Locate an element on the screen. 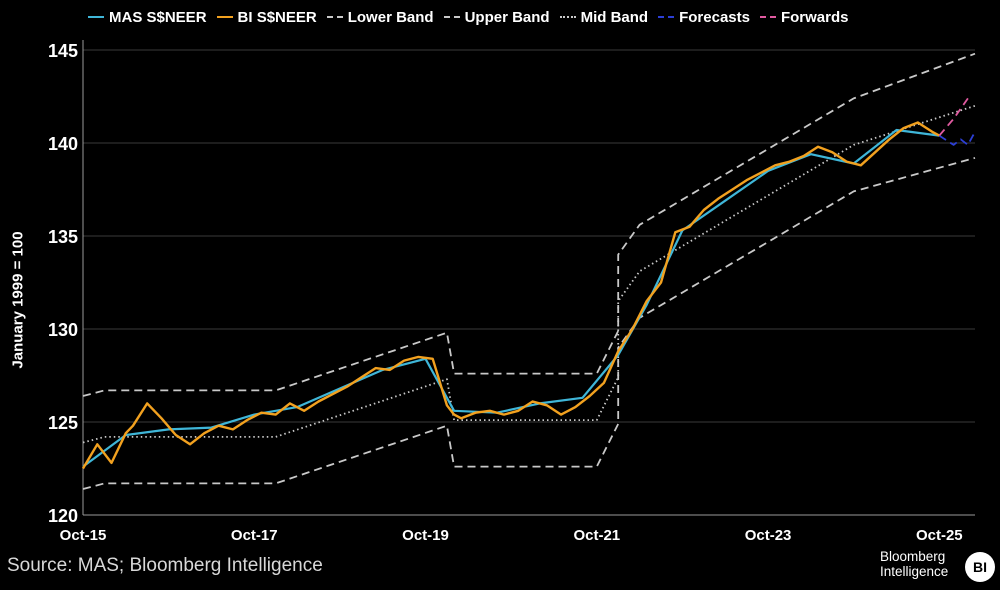  y-tick-label: 135 is located at coordinates (63, 237).